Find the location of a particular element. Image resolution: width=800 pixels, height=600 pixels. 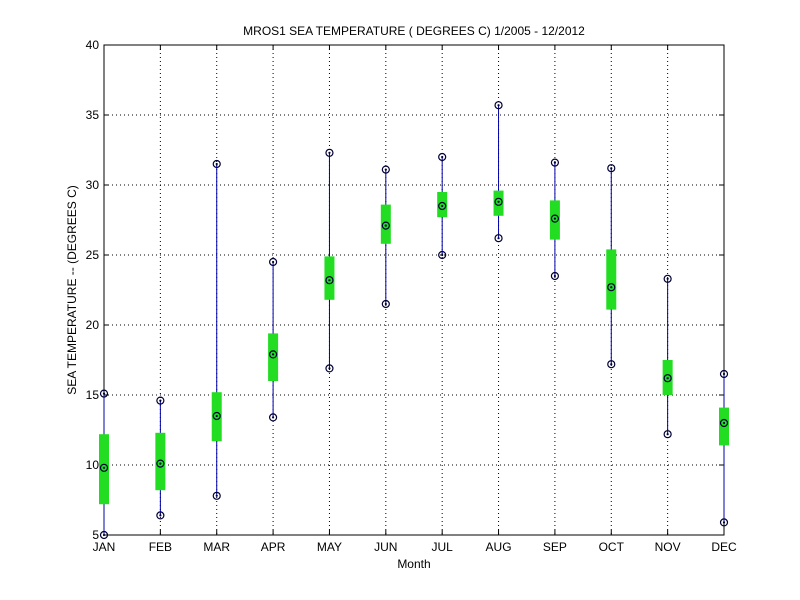

y-tick-label: 35 is located at coordinates (93, 115).